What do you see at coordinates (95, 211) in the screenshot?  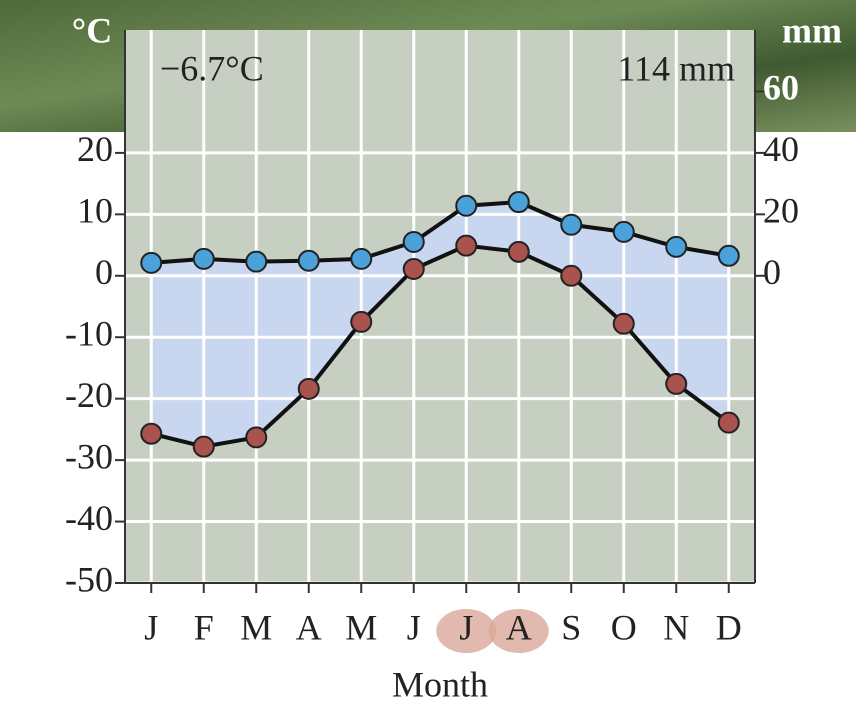 I see `y-tick-label: 10` at bounding box center [95, 211].